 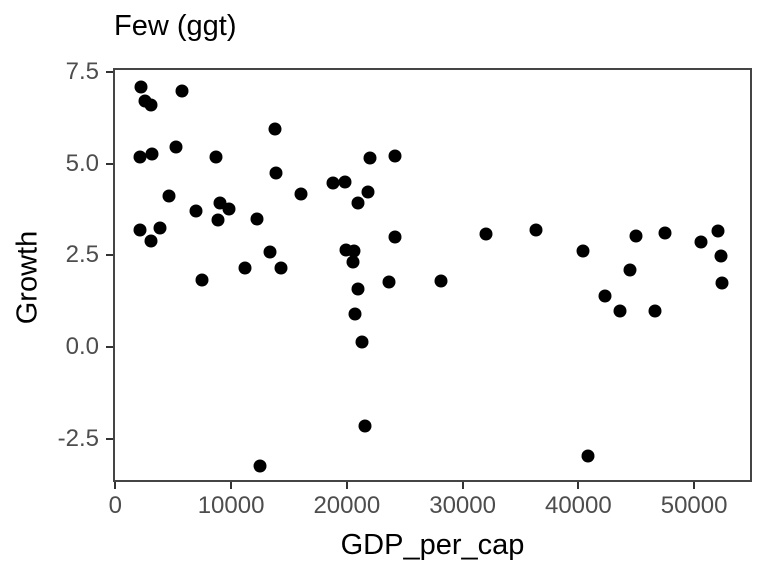 What do you see at coordinates (82, 255) in the screenshot?
I see `y-tick-label: 2.5` at bounding box center [82, 255].